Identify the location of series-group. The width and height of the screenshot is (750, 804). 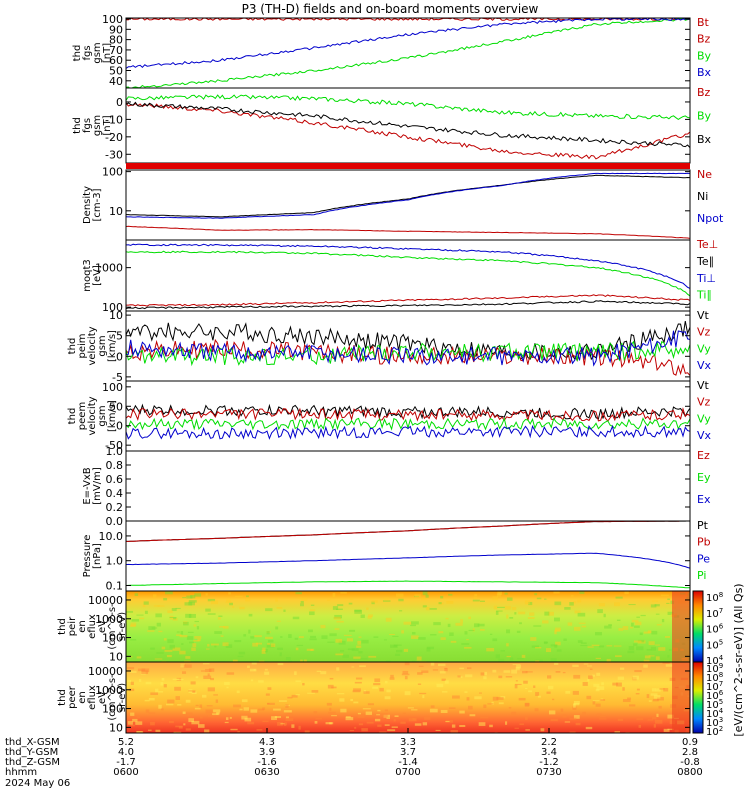
(408, 555).